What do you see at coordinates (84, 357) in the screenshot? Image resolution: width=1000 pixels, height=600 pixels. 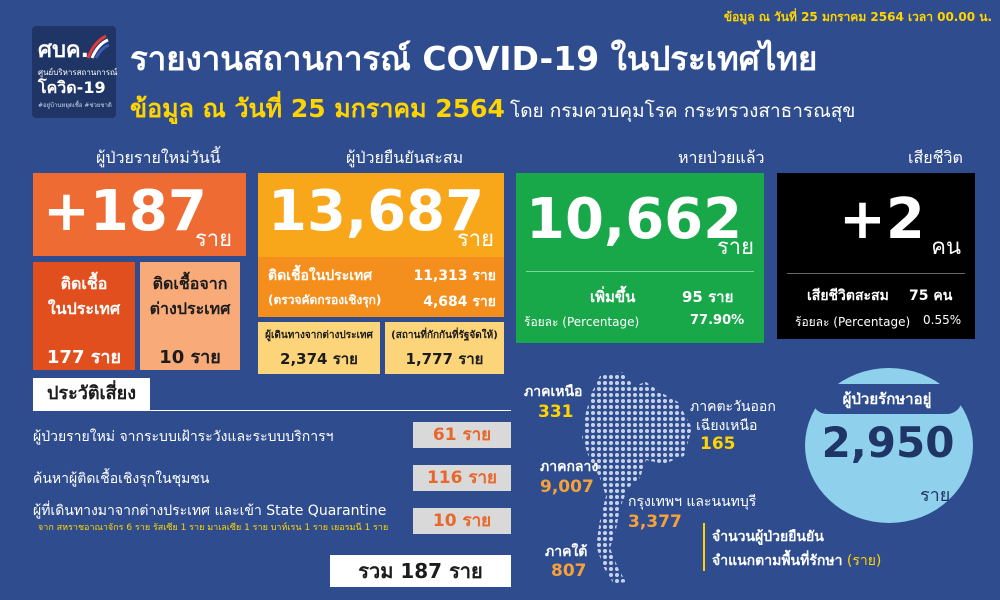 I see `domestic-value: 177 ราย` at bounding box center [84, 357].